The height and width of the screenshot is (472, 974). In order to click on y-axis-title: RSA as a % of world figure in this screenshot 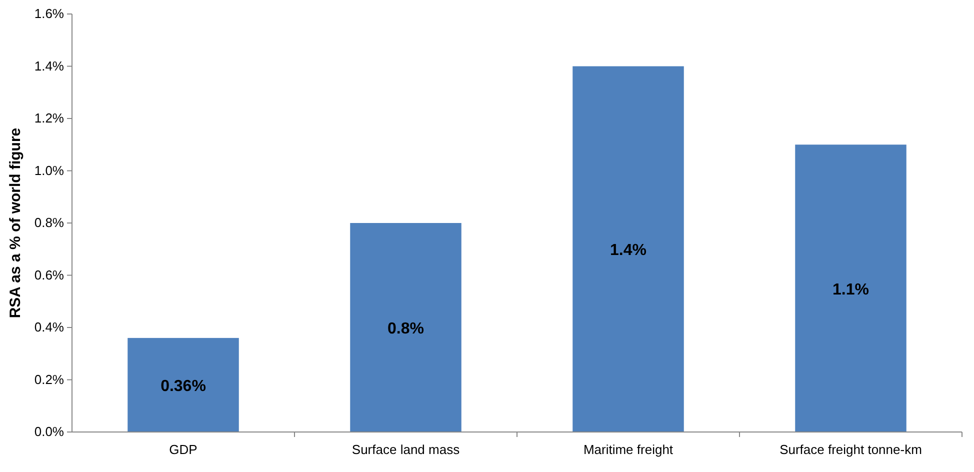, I will do `click(15, 223)`.